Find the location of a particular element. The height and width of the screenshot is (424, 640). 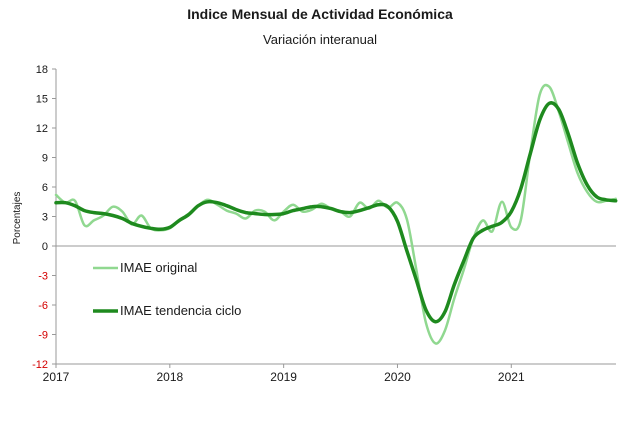

y-tick-label: 15 is located at coordinates (42, 100).